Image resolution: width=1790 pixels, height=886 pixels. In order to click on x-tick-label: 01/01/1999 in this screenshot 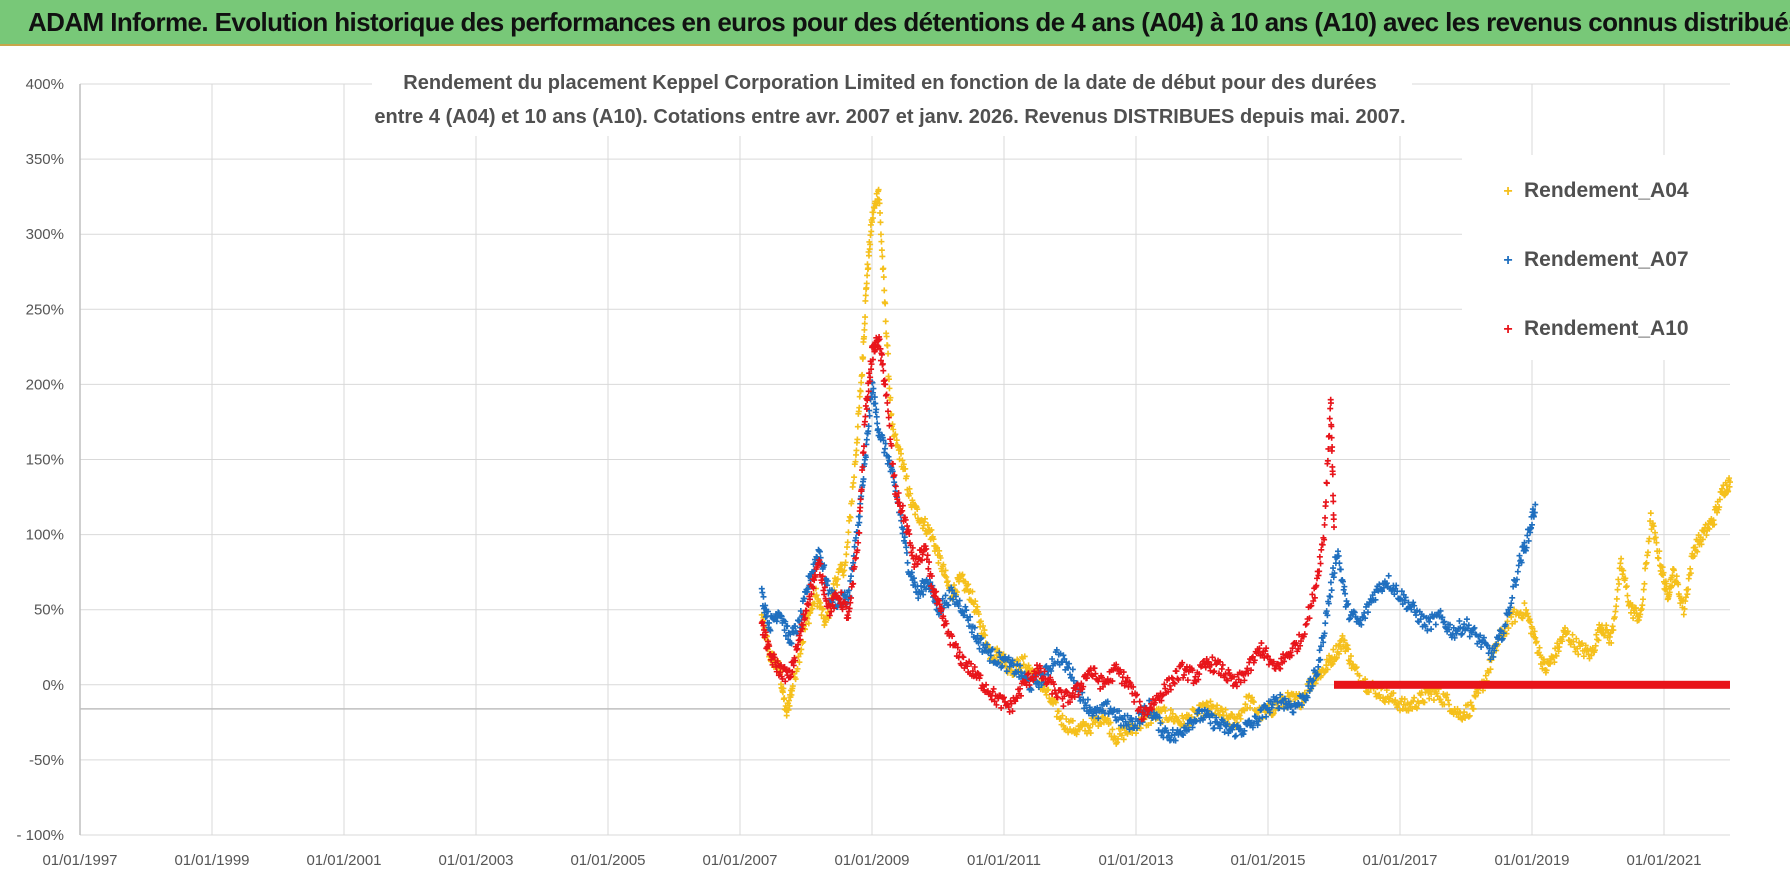, I will do `click(211, 860)`.